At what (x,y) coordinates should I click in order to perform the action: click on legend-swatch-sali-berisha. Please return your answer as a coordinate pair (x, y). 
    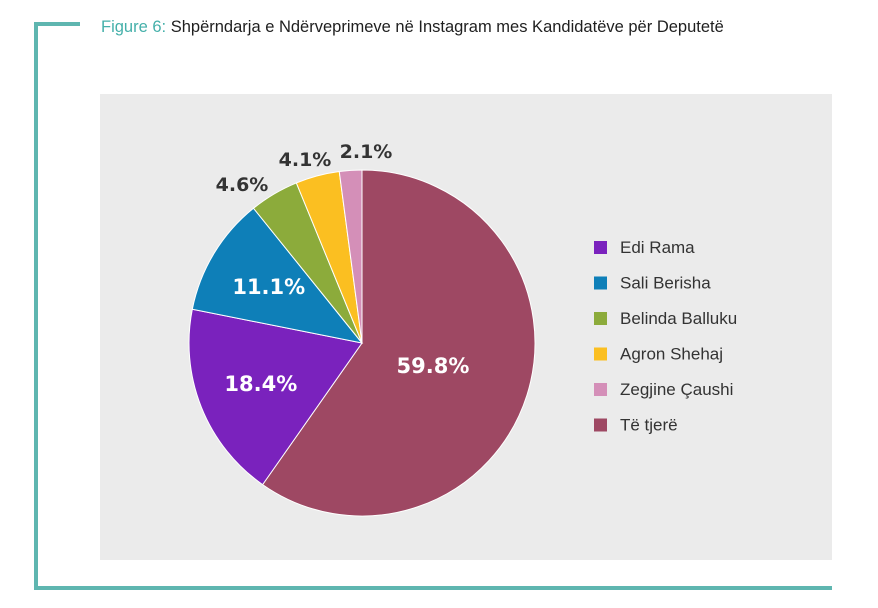
    Looking at the image, I should click on (600, 283).